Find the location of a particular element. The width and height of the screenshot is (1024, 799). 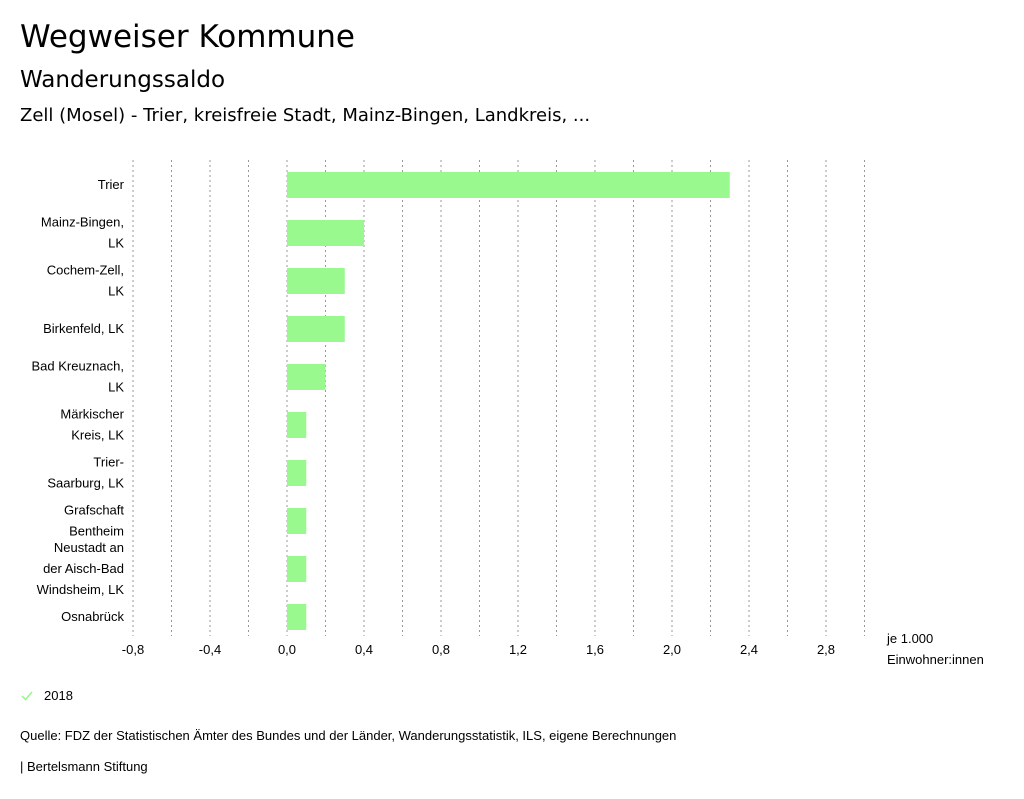

category-label: Kreis, LK is located at coordinates (97, 435).